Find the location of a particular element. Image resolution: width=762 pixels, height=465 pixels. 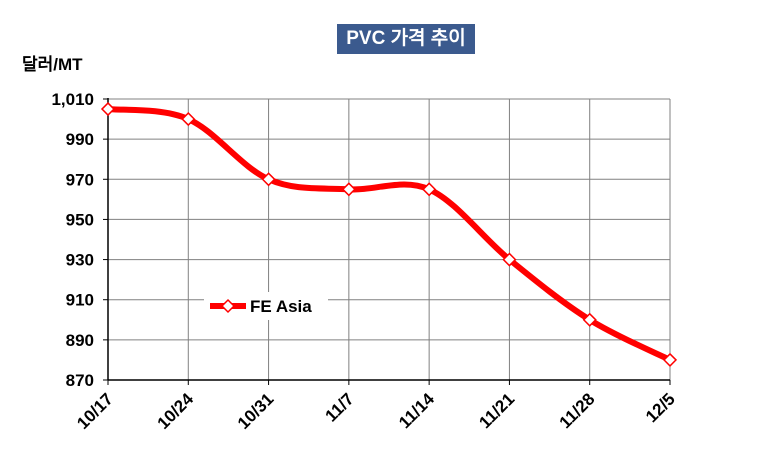

y-tick-label: 990 is located at coordinates (80, 139).